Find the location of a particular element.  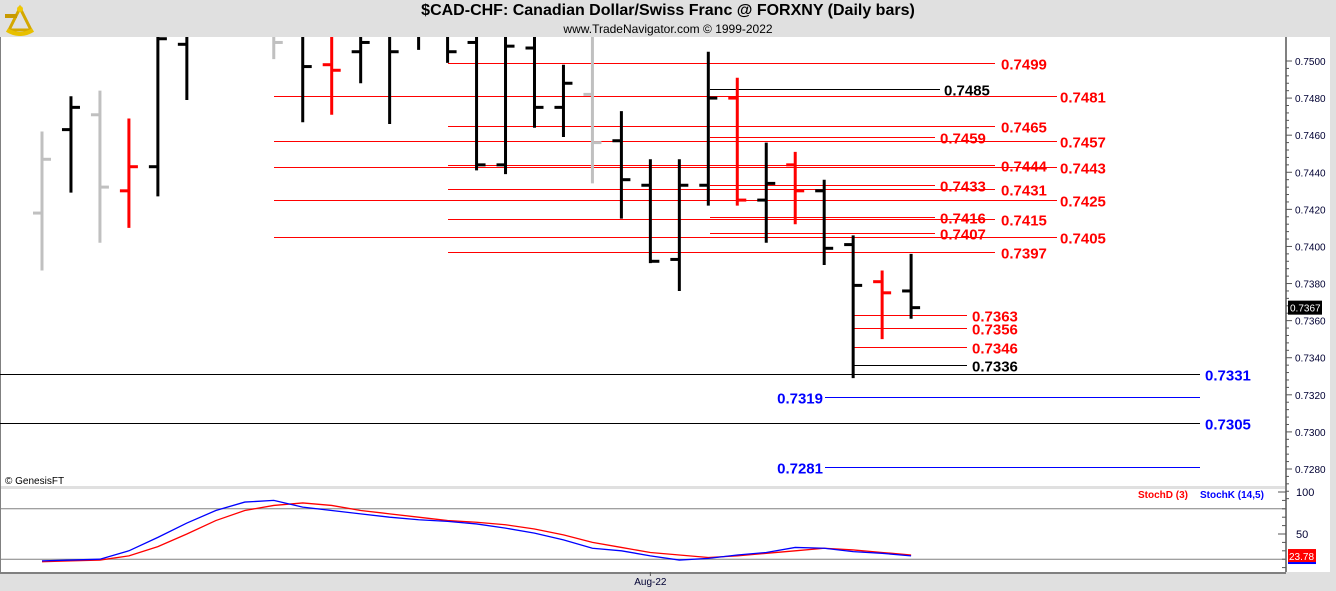

level-label: 0.7415 is located at coordinates (1024, 221).